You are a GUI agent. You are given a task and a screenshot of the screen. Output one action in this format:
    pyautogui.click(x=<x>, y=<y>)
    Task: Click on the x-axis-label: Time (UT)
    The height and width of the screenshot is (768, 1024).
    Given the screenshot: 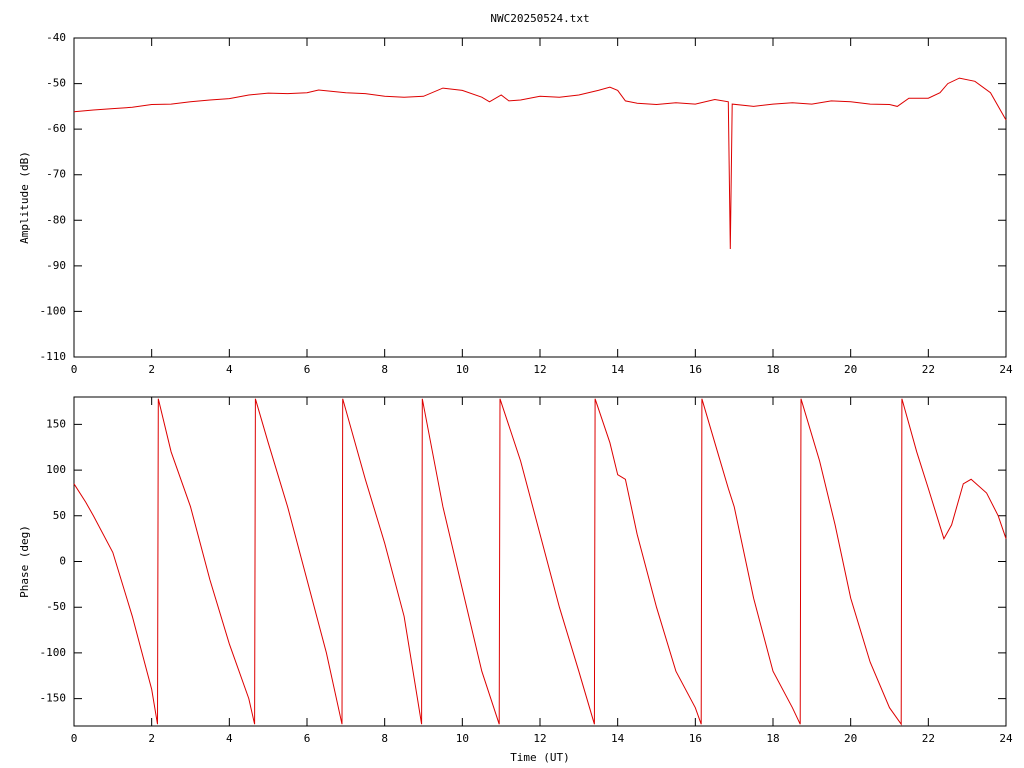 What is the action you would take?
    pyautogui.click(x=540, y=757)
    